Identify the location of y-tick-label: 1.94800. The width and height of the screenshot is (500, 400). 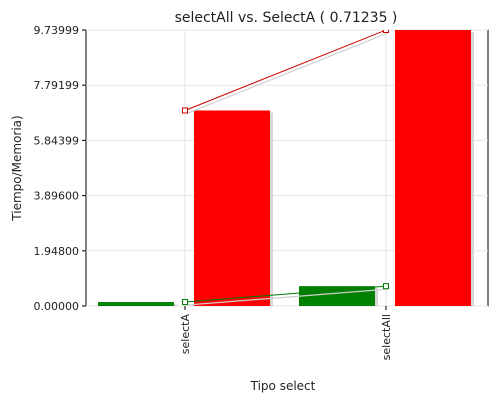
(57, 251).